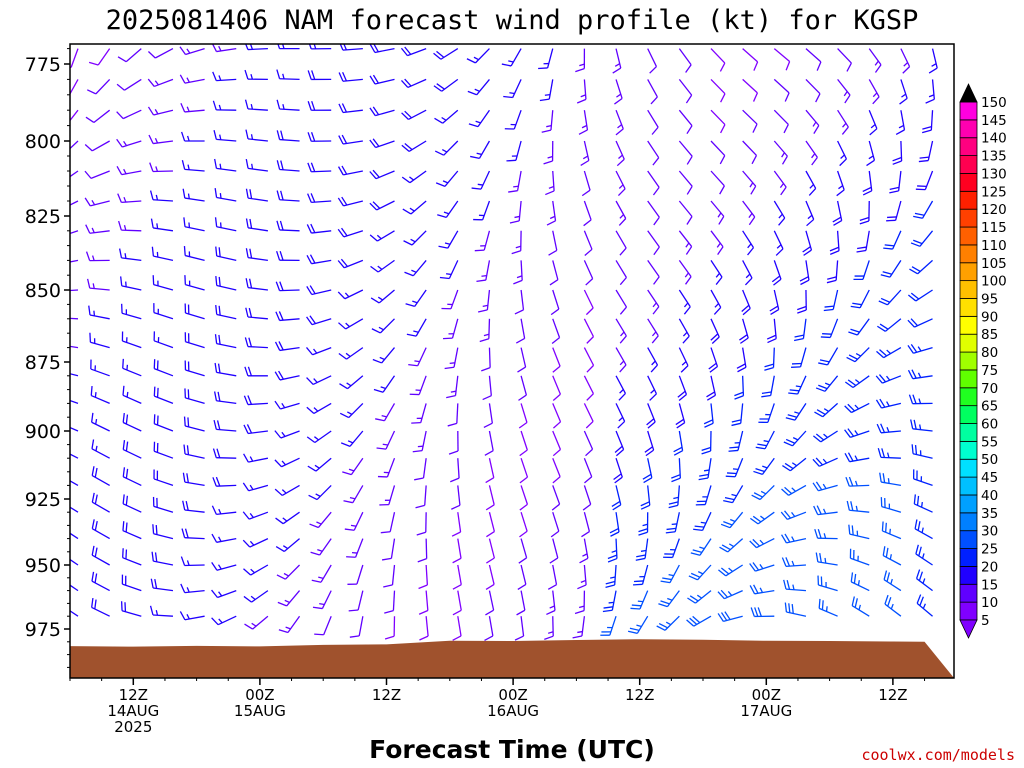  I want to click on x-tick-label: 16AUG, so click(513, 711).